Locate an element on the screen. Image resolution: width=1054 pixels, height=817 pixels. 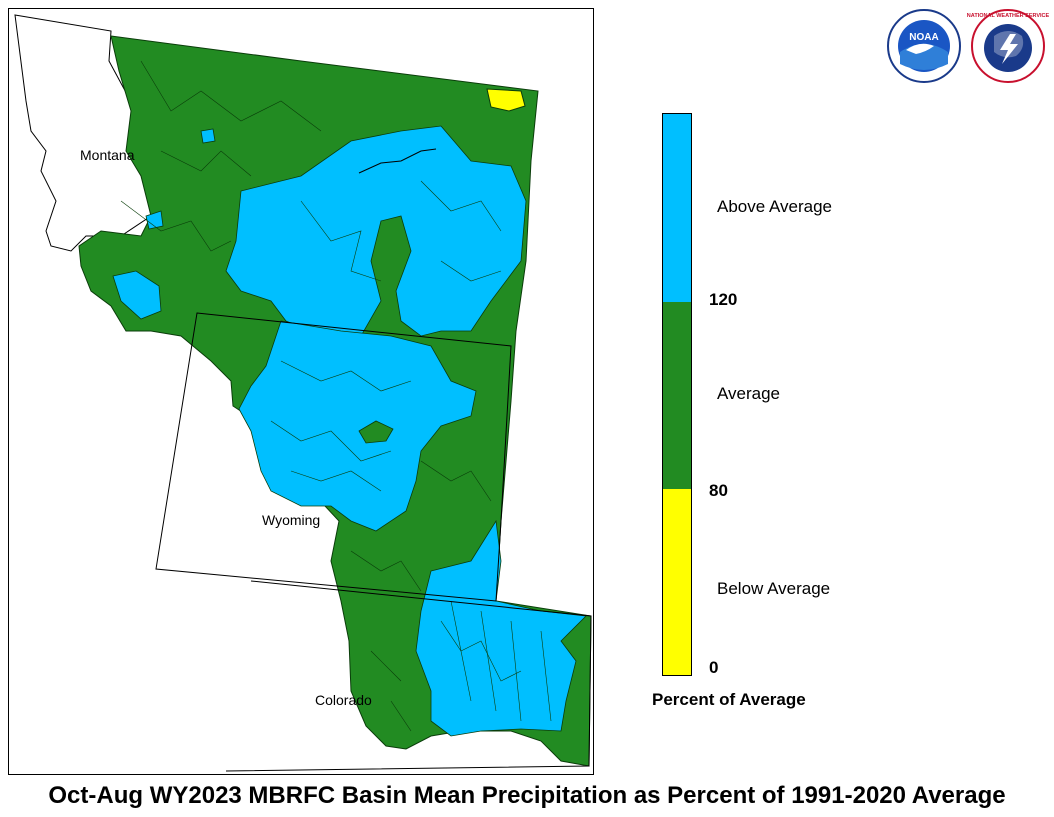
legend-swatch-average is located at coordinates (677, 395).